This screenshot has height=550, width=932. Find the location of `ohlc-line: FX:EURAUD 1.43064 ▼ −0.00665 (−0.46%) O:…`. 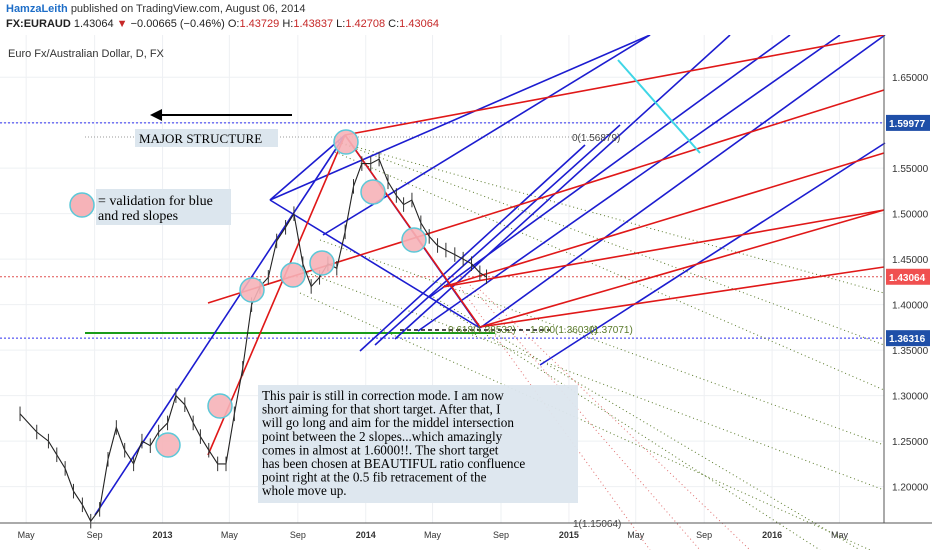

ohlc-line: FX:EURAUD 1.43064 ▼ −0.00665 (−0.46%) O:… is located at coordinates (222, 24).